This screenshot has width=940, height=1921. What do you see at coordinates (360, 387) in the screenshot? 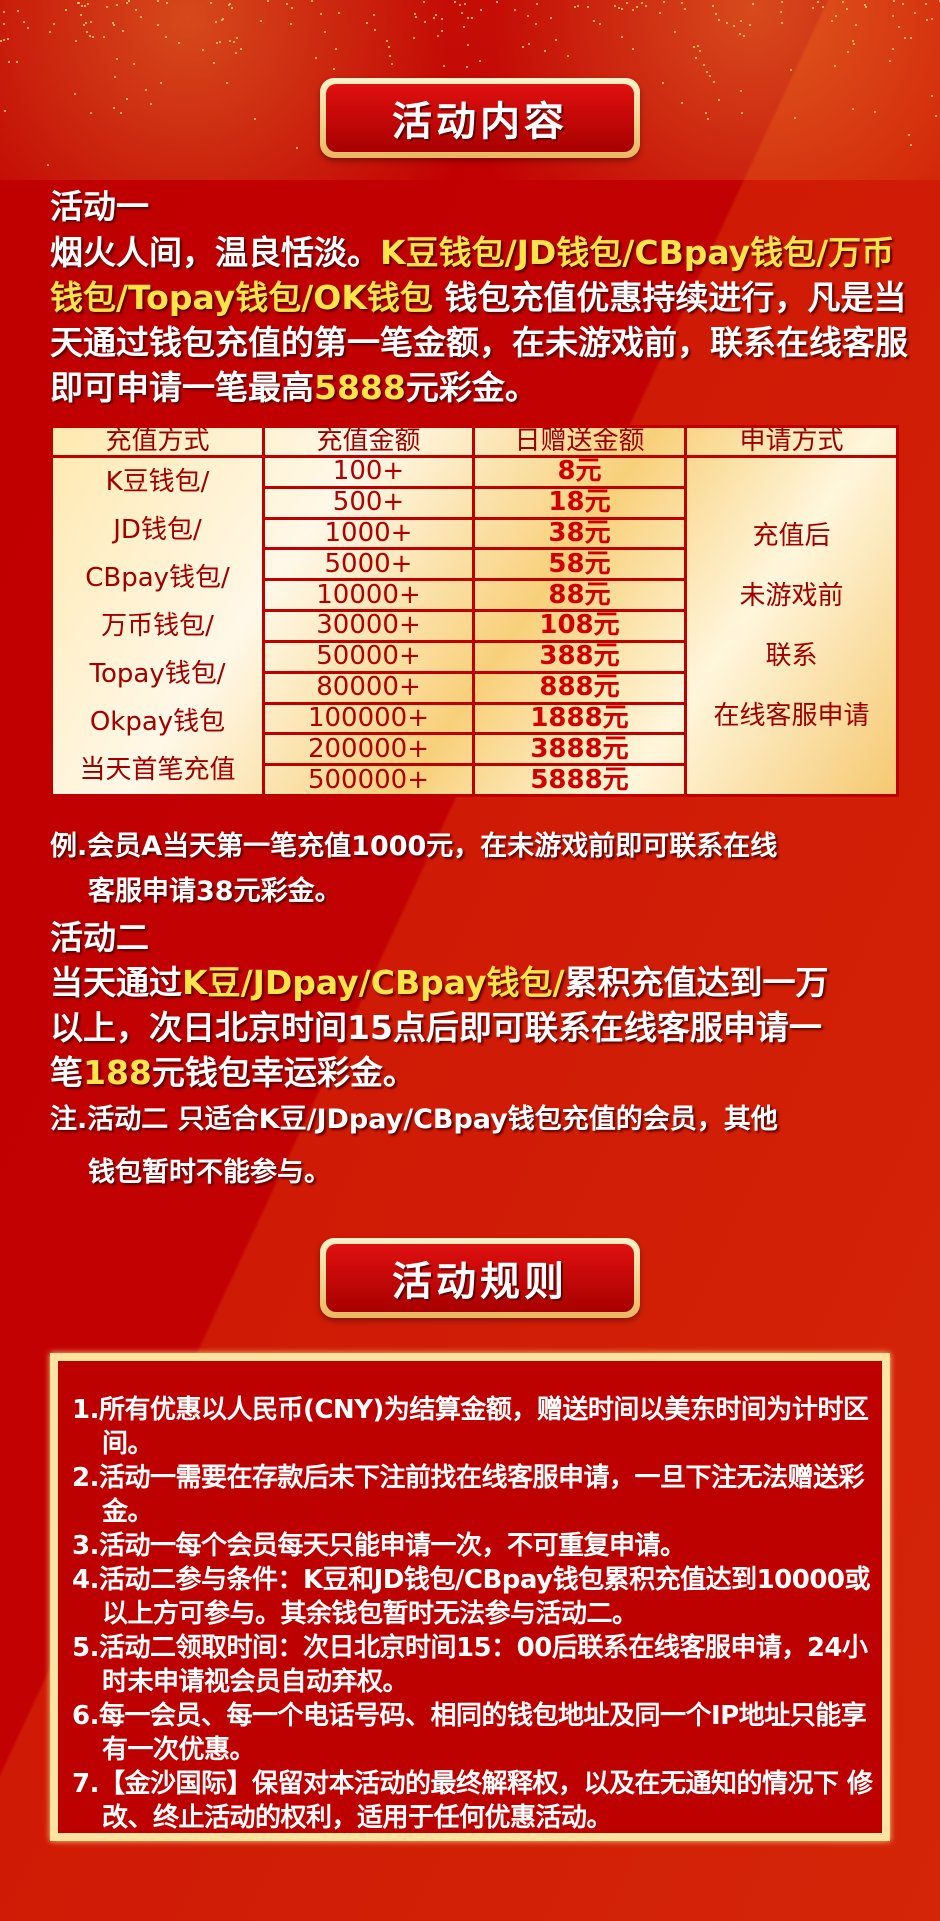
I see `max-amount: 5888` at bounding box center [360, 387].